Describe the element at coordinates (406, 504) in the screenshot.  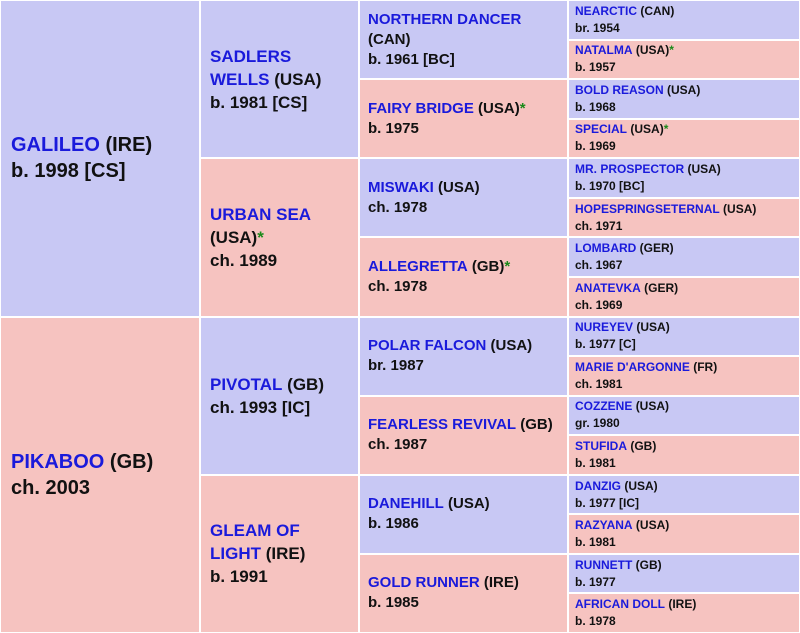
I see `horse-name: DANEHILL` at that location.